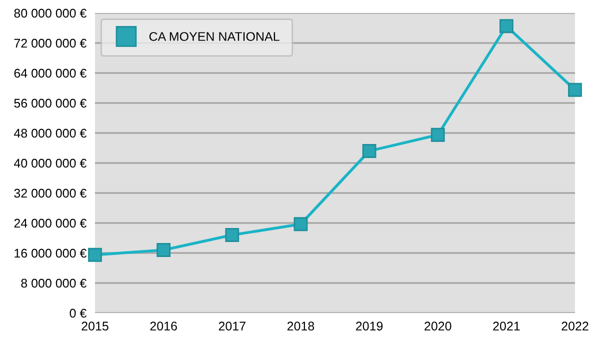  I want to click on y-tick-label: 64 000 000 €, so click(50, 73).